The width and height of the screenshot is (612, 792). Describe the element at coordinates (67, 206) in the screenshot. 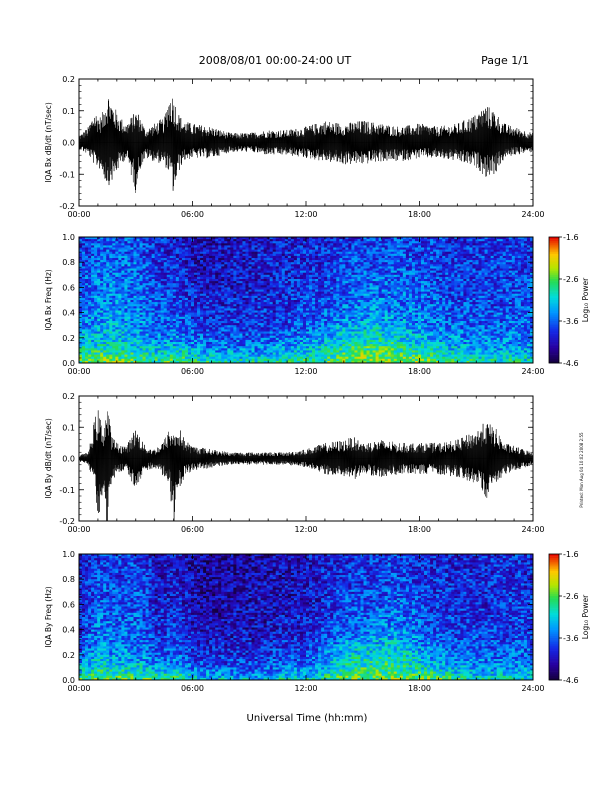

I see `y-tick-label: -0.2` at that location.